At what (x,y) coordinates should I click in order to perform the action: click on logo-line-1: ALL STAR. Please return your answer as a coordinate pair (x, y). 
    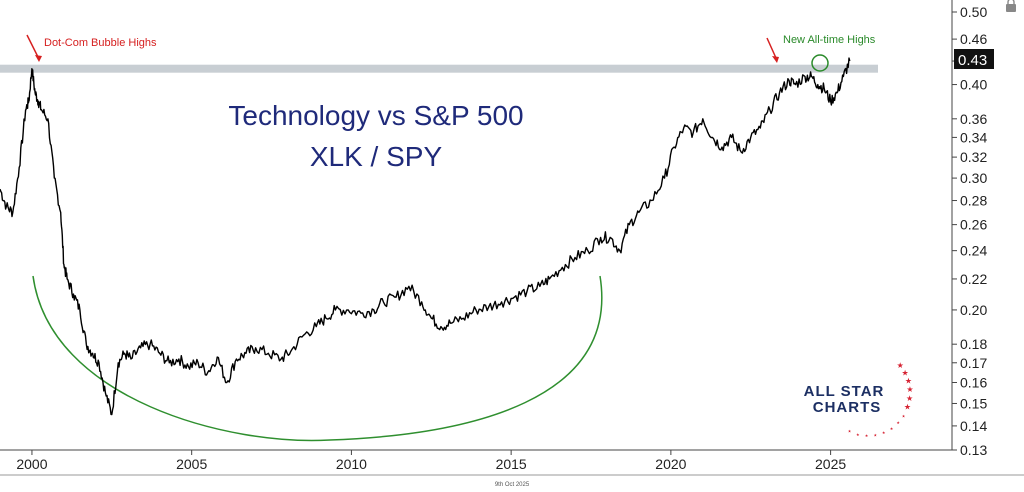
    Looking at the image, I should click on (844, 391).